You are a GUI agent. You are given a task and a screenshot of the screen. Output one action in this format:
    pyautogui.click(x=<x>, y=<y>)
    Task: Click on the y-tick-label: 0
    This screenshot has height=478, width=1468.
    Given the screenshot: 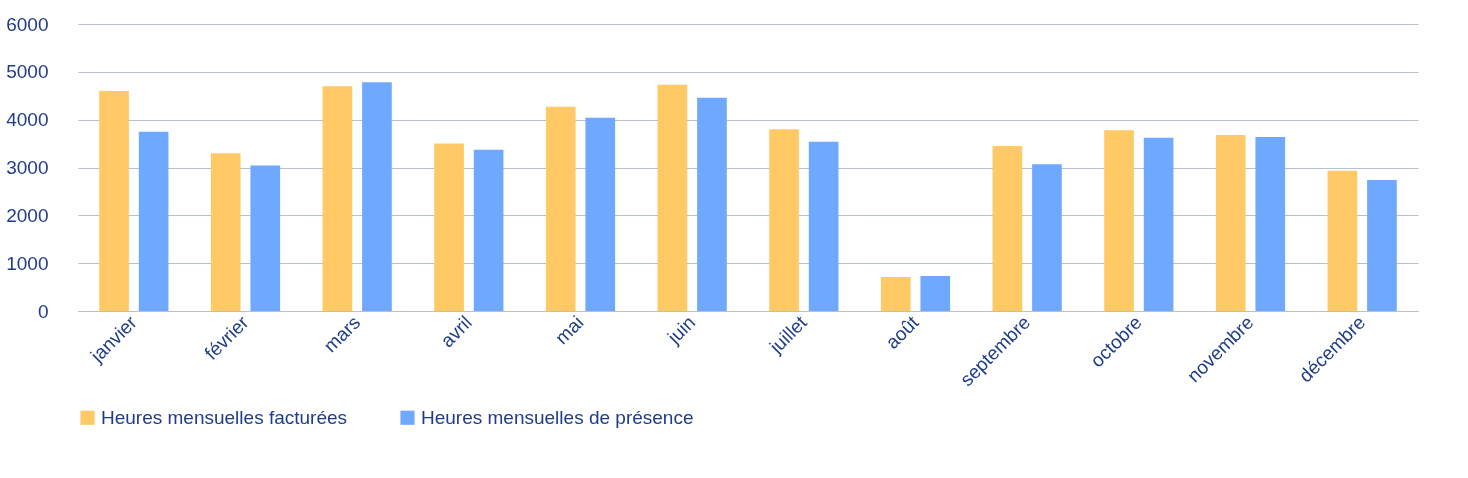 What is the action you would take?
    pyautogui.click(x=43, y=311)
    